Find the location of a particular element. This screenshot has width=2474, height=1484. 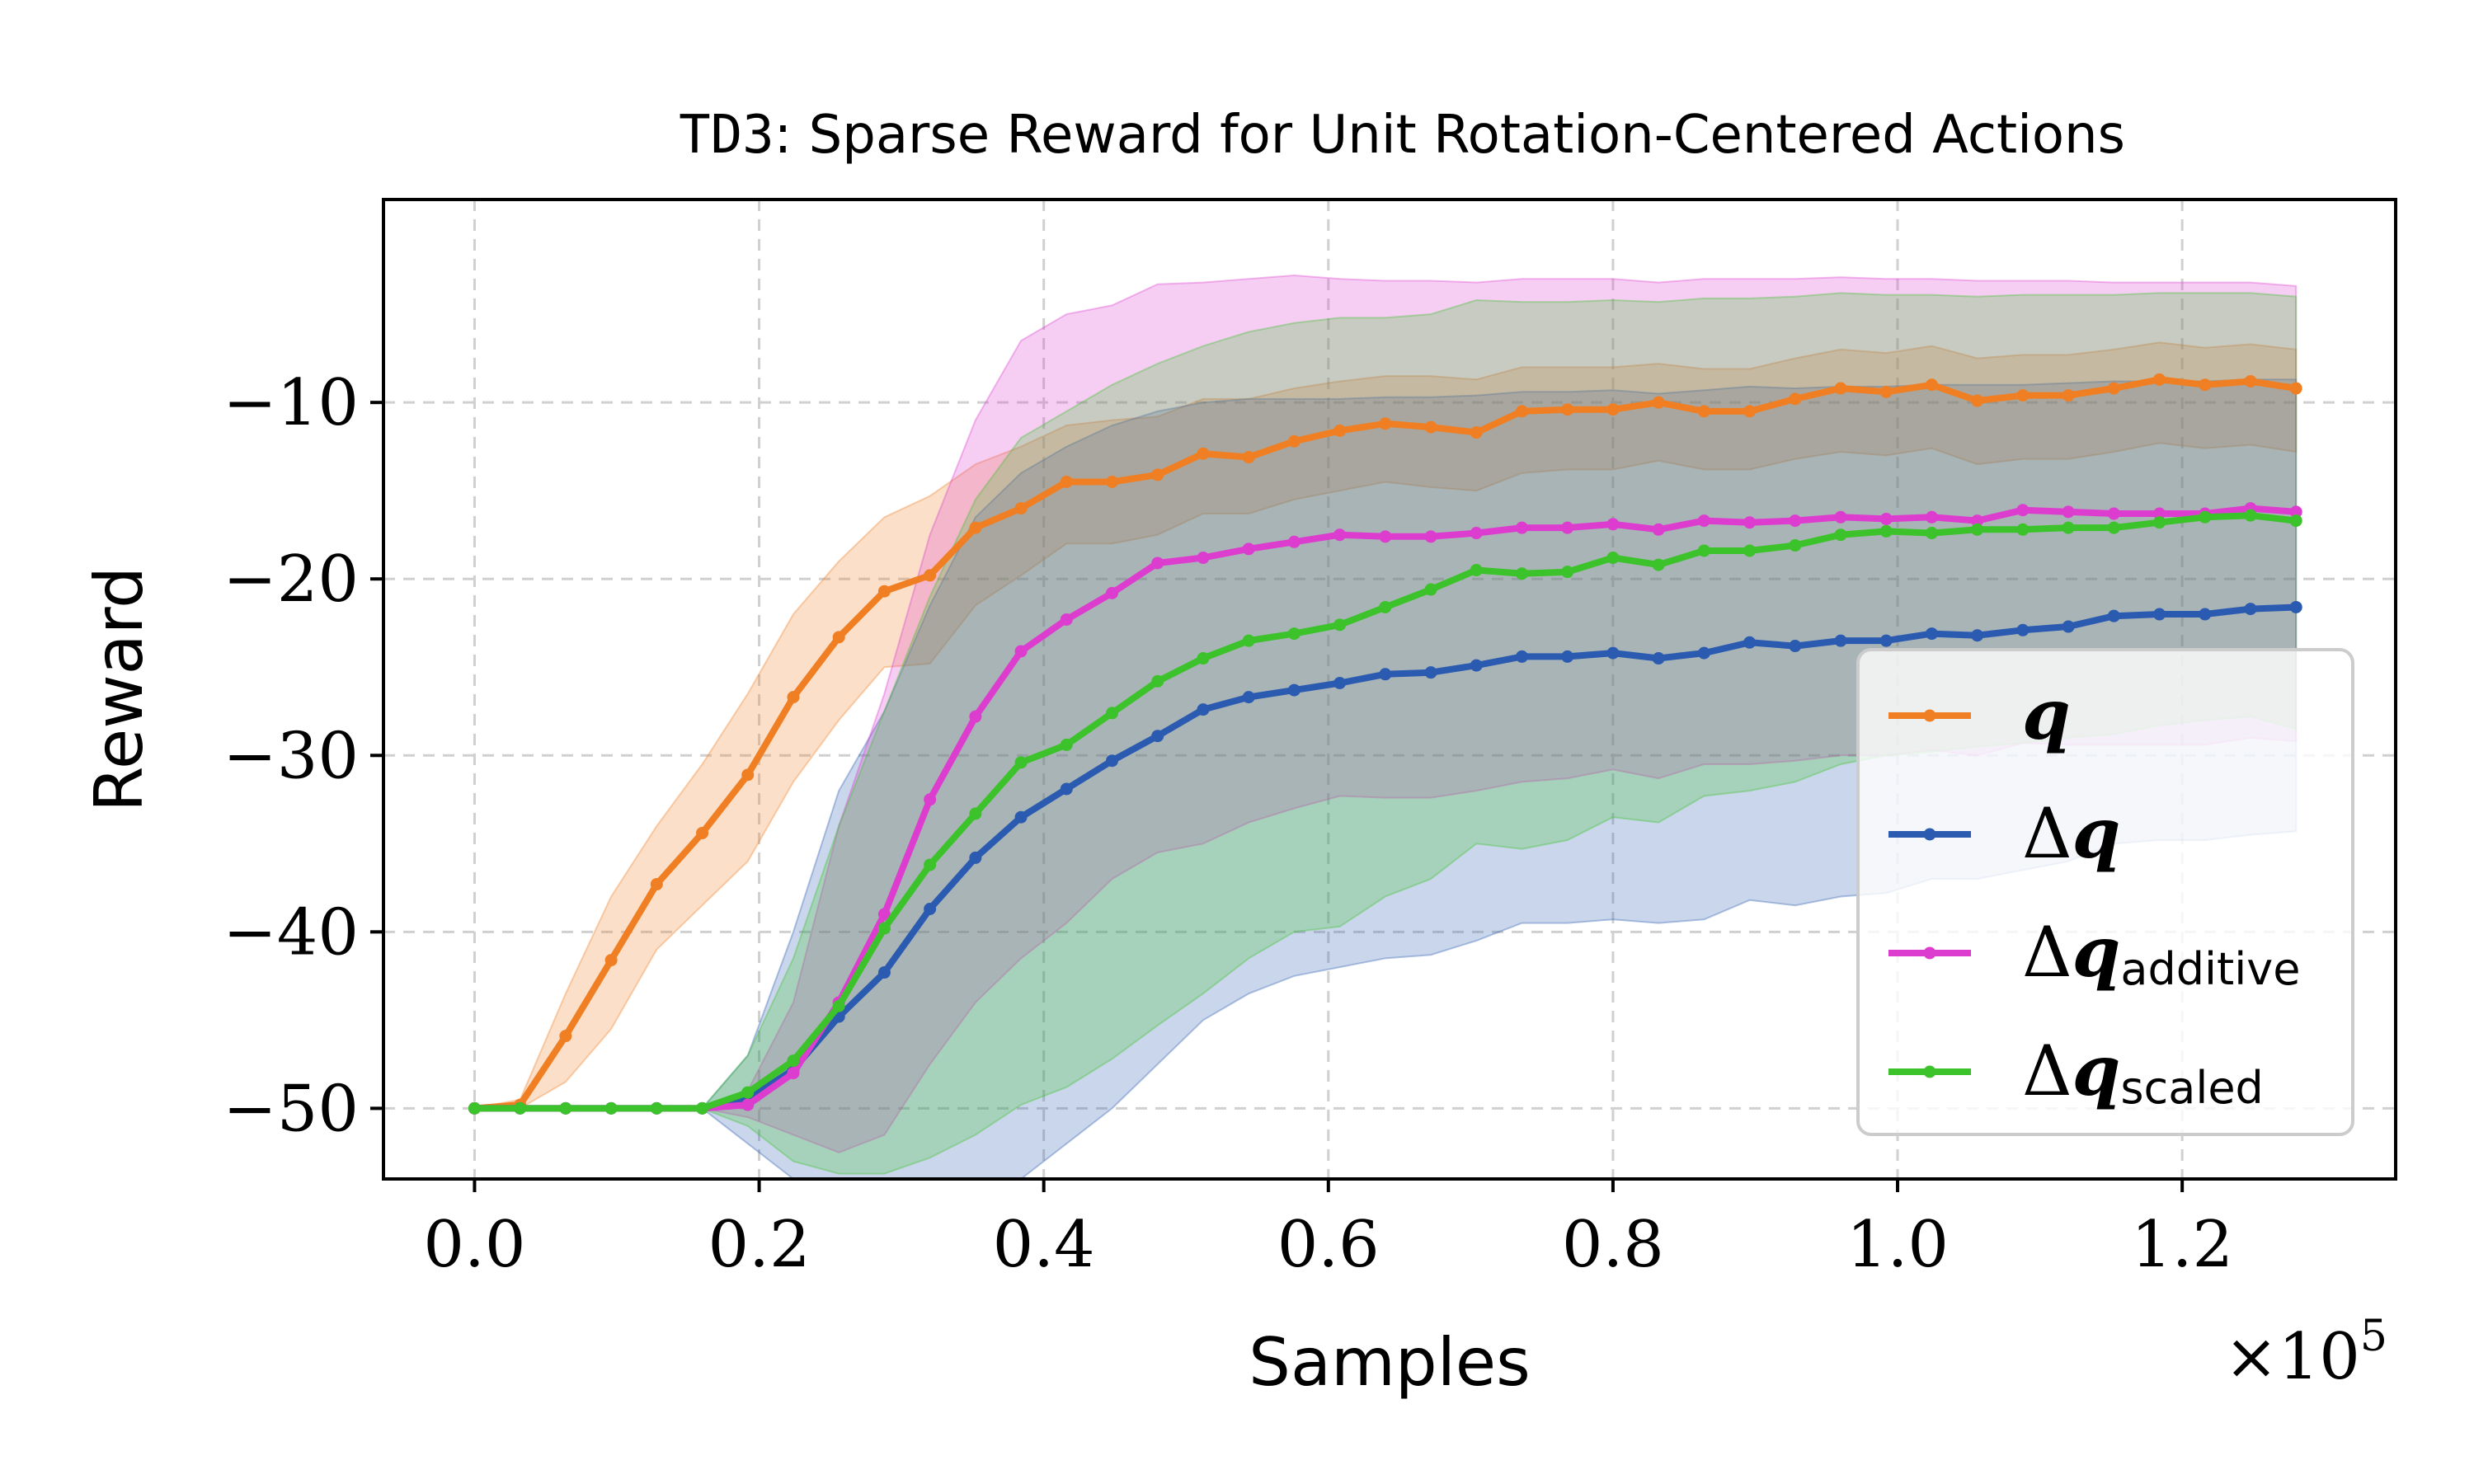

x-axis-multiplier-exponent: 5 is located at coordinates (2373, 1336).